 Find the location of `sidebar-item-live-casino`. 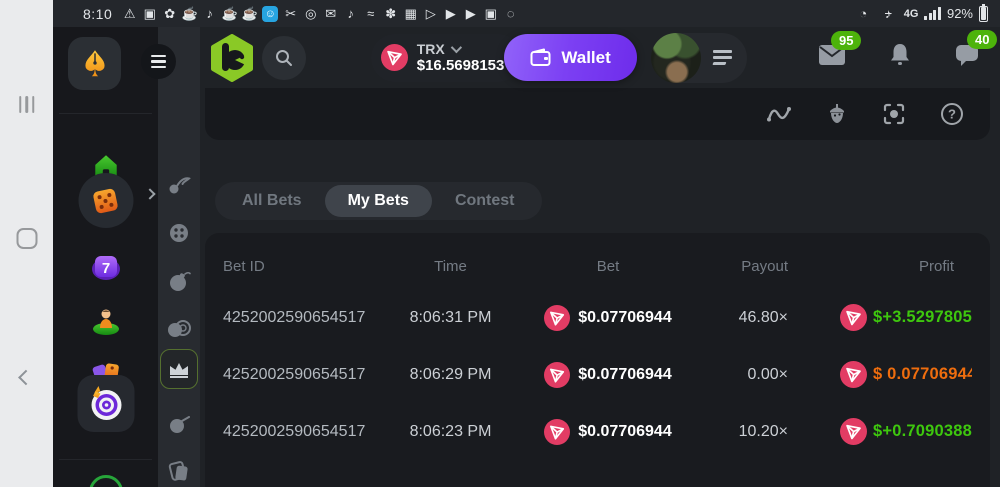

sidebar-item-live-casino is located at coordinates (106, 322).